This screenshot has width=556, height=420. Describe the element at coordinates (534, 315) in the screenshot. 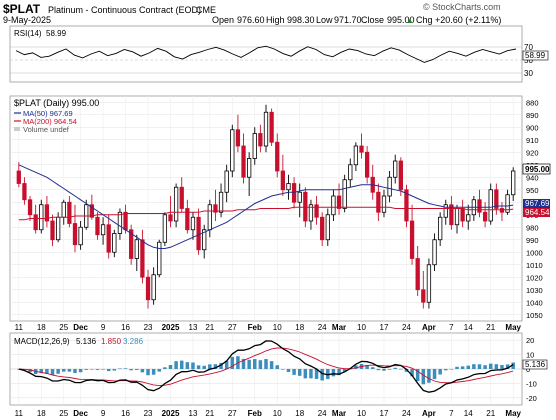

I see `price-y-tick: 1050` at that location.